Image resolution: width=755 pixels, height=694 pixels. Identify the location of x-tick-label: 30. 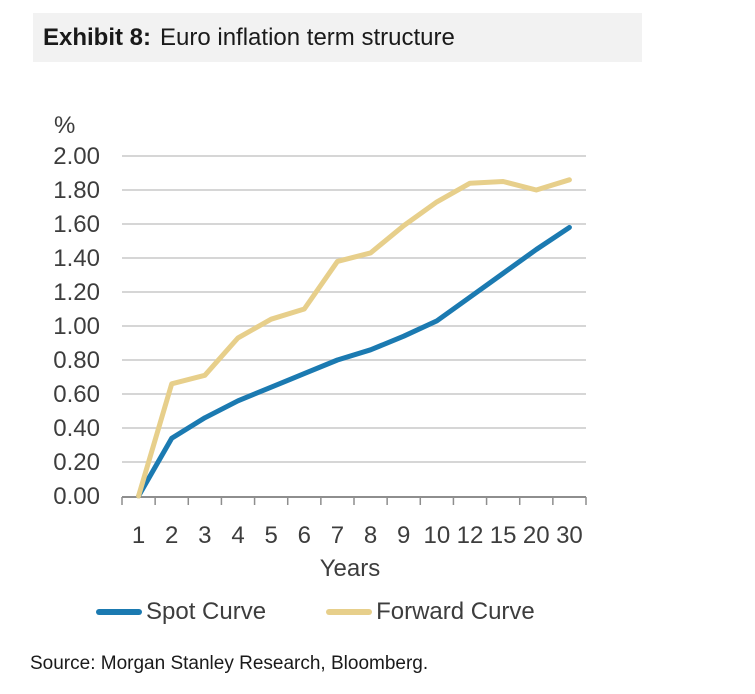
(569, 535).